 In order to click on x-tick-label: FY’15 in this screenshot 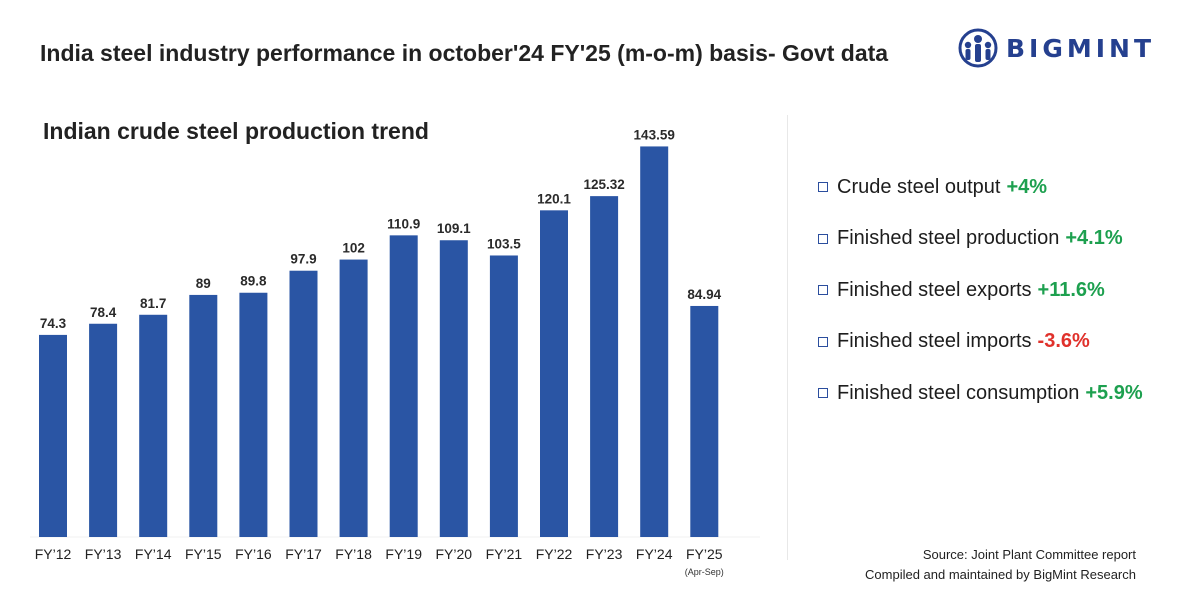, I will do `click(203, 554)`.